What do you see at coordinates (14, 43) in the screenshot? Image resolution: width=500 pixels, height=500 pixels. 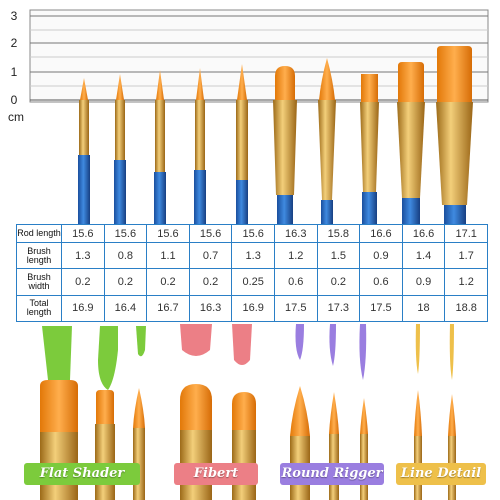 I see `ruler-mark-2: 2` at bounding box center [14, 43].